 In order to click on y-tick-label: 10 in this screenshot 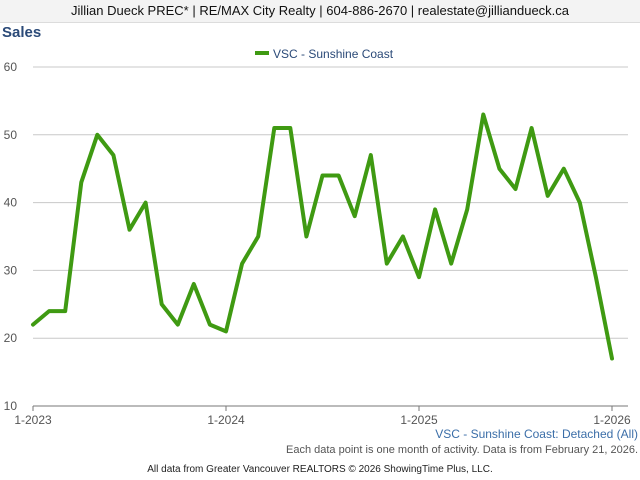, I will do `click(11, 406)`.